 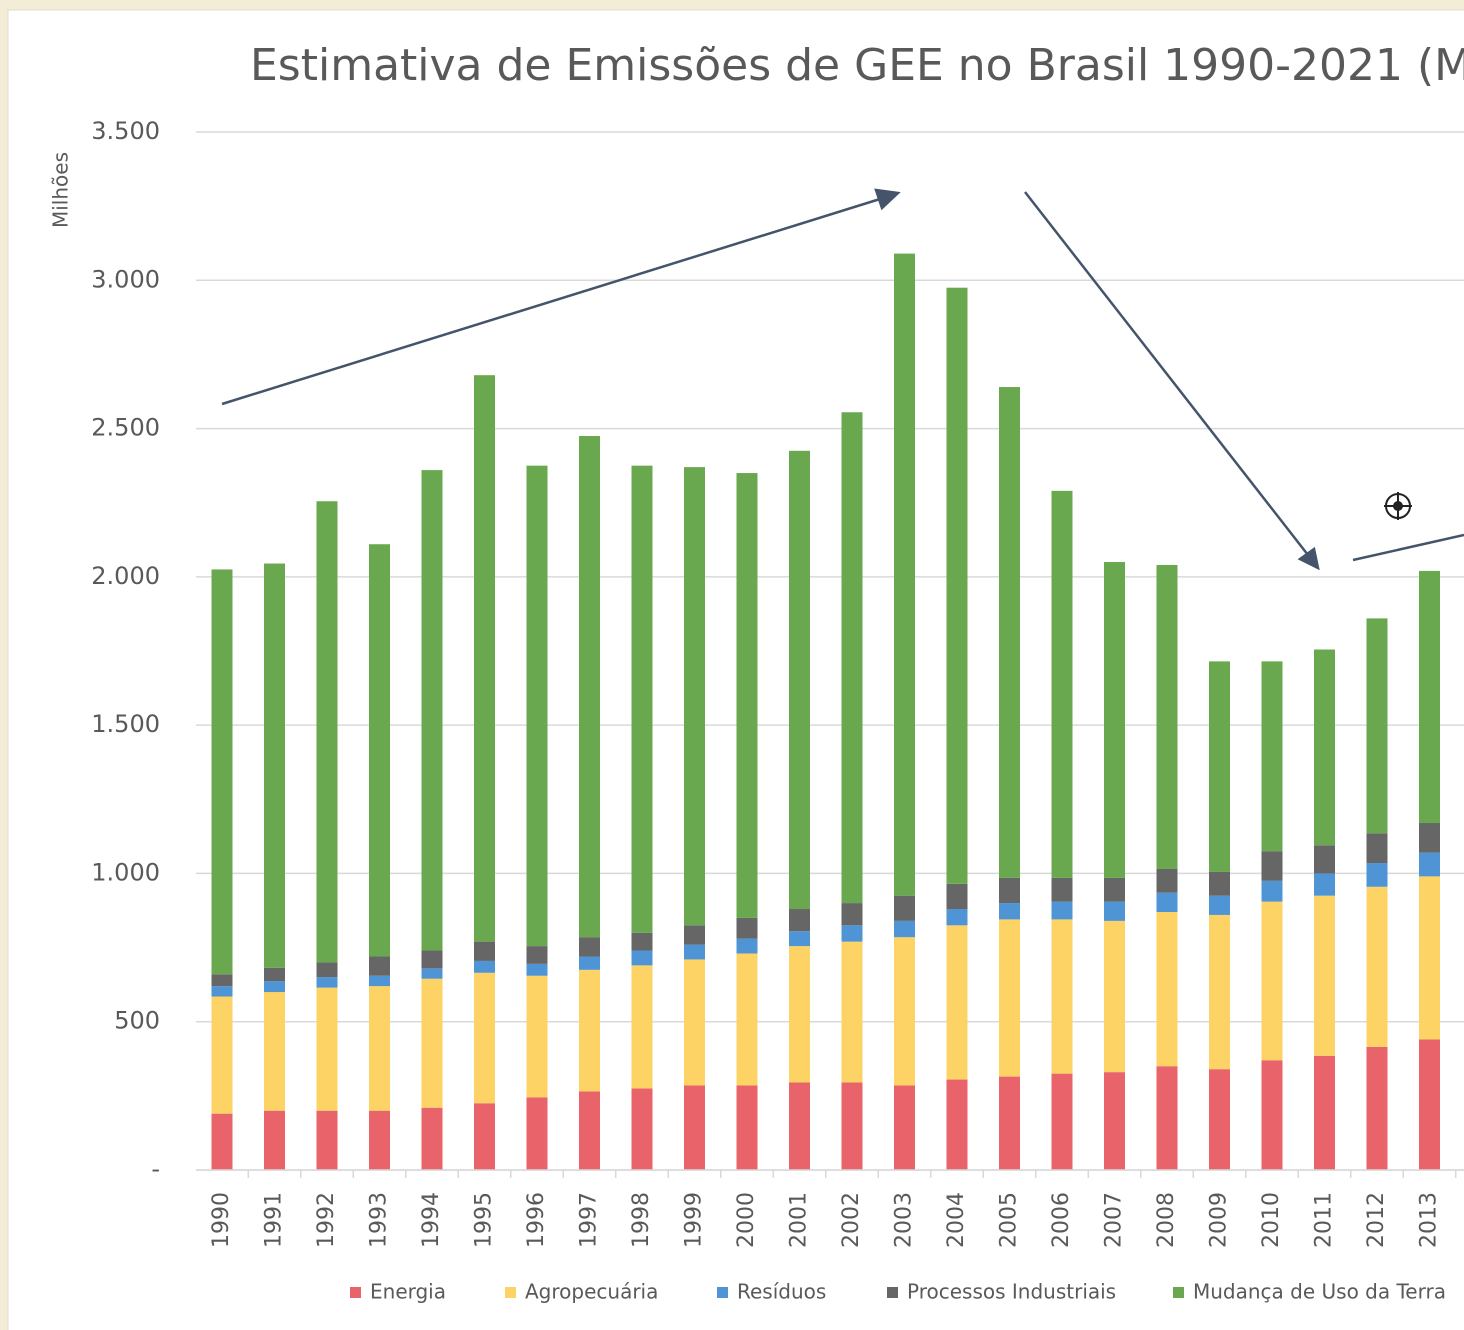 I want to click on x-tick-label: 2003, so click(x=904, y=1220).